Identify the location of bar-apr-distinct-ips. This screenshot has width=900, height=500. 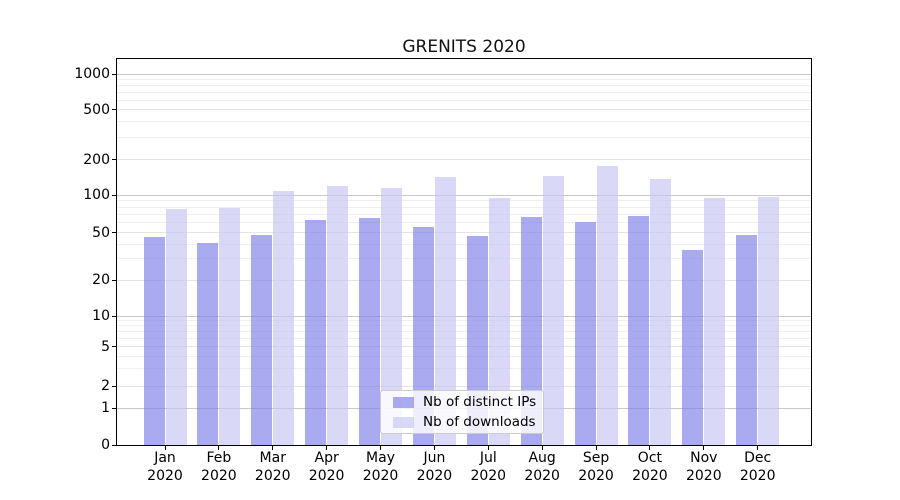
(316, 332).